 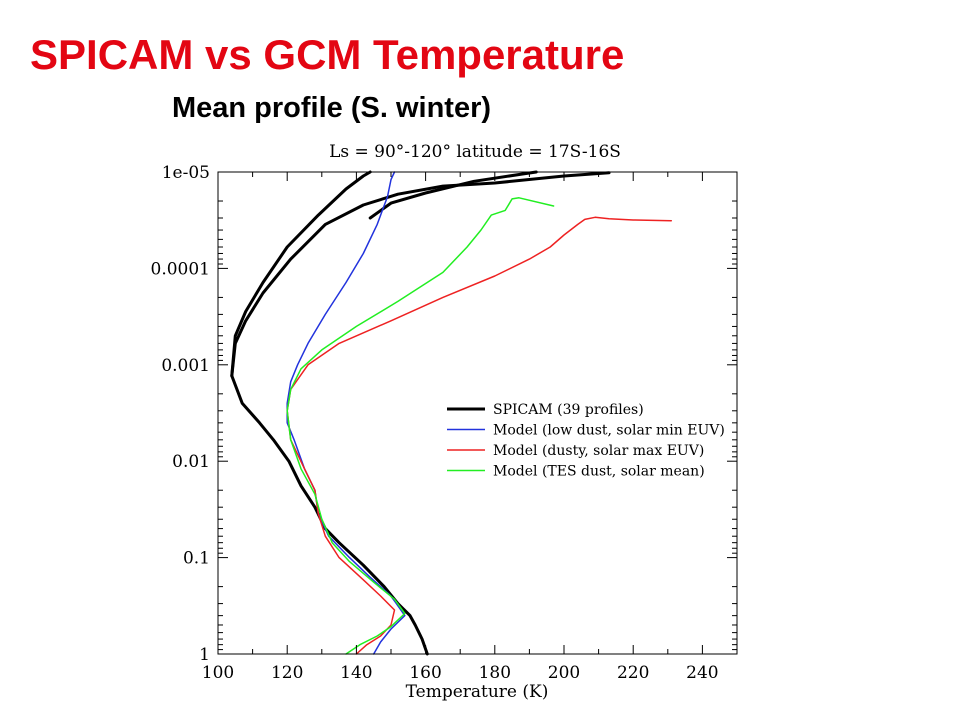 What do you see at coordinates (477, 692) in the screenshot?
I see `x-axis-title: Temperature (K)` at bounding box center [477, 692].